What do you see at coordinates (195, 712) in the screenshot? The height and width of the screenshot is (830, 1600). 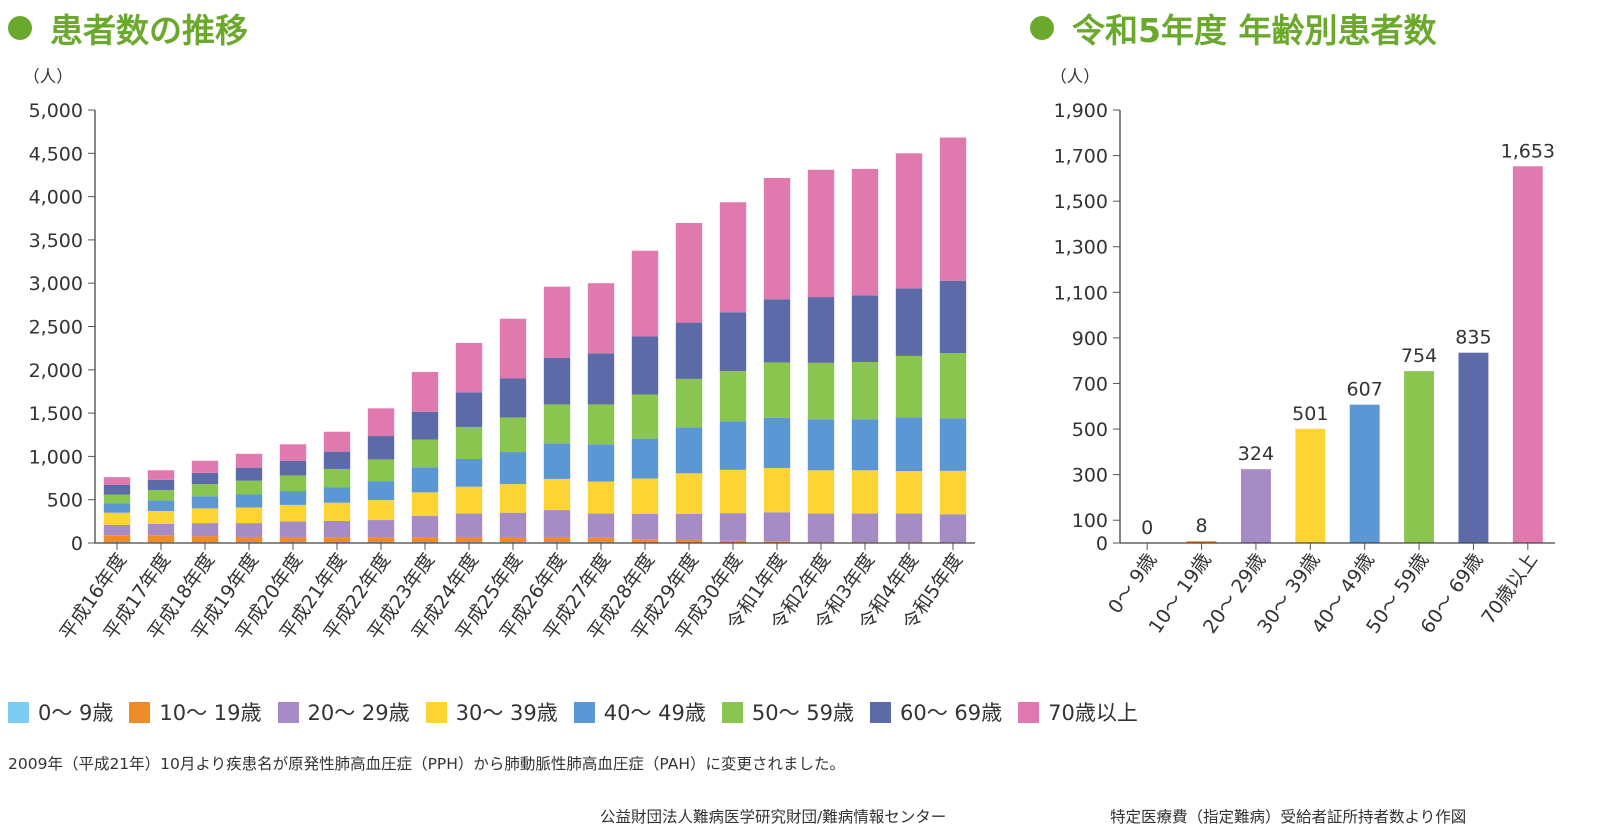 I see `legend-item: 10～ 19歳` at bounding box center [195, 712].